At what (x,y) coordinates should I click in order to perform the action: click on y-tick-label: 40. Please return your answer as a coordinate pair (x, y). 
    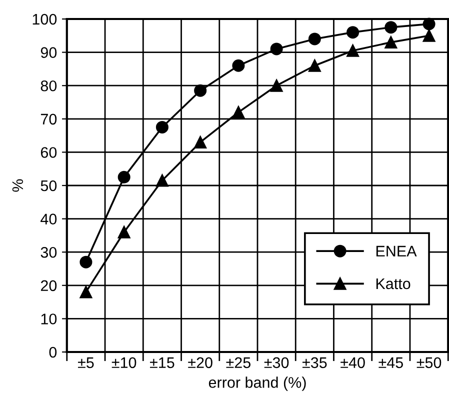
    Looking at the image, I should click on (48, 219).